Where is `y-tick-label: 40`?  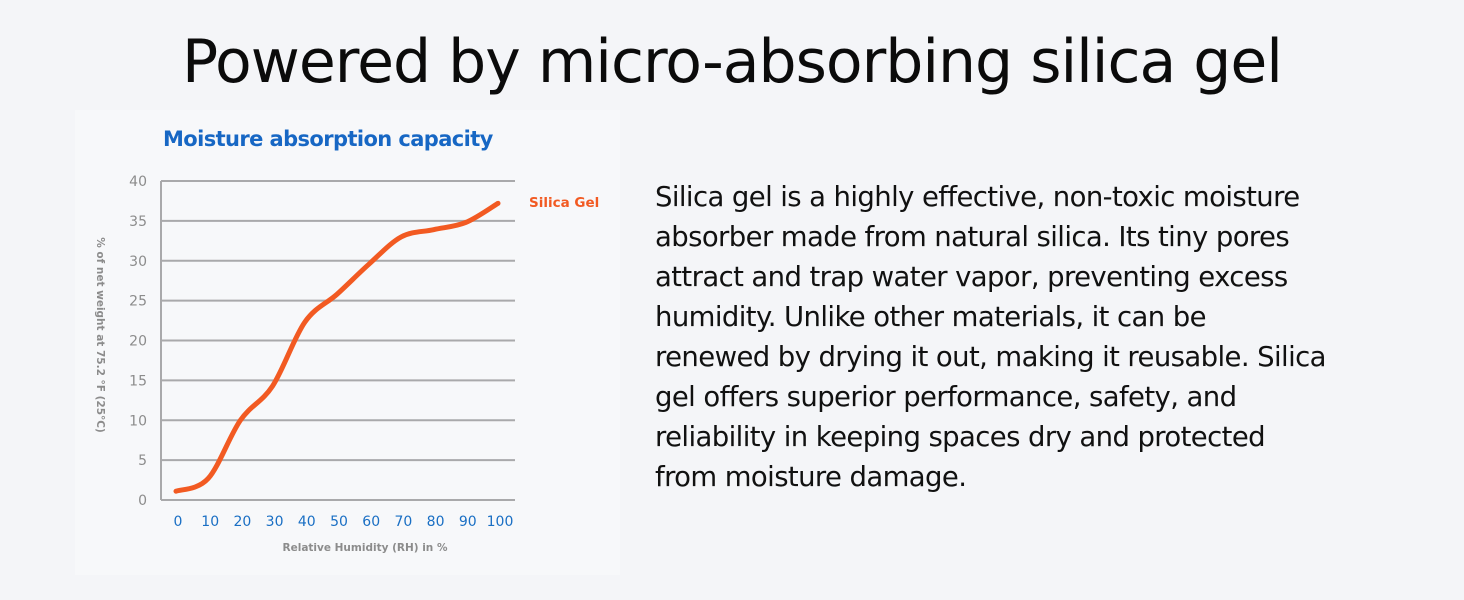 y-tick-label: 40 is located at coordinates (138, 182).